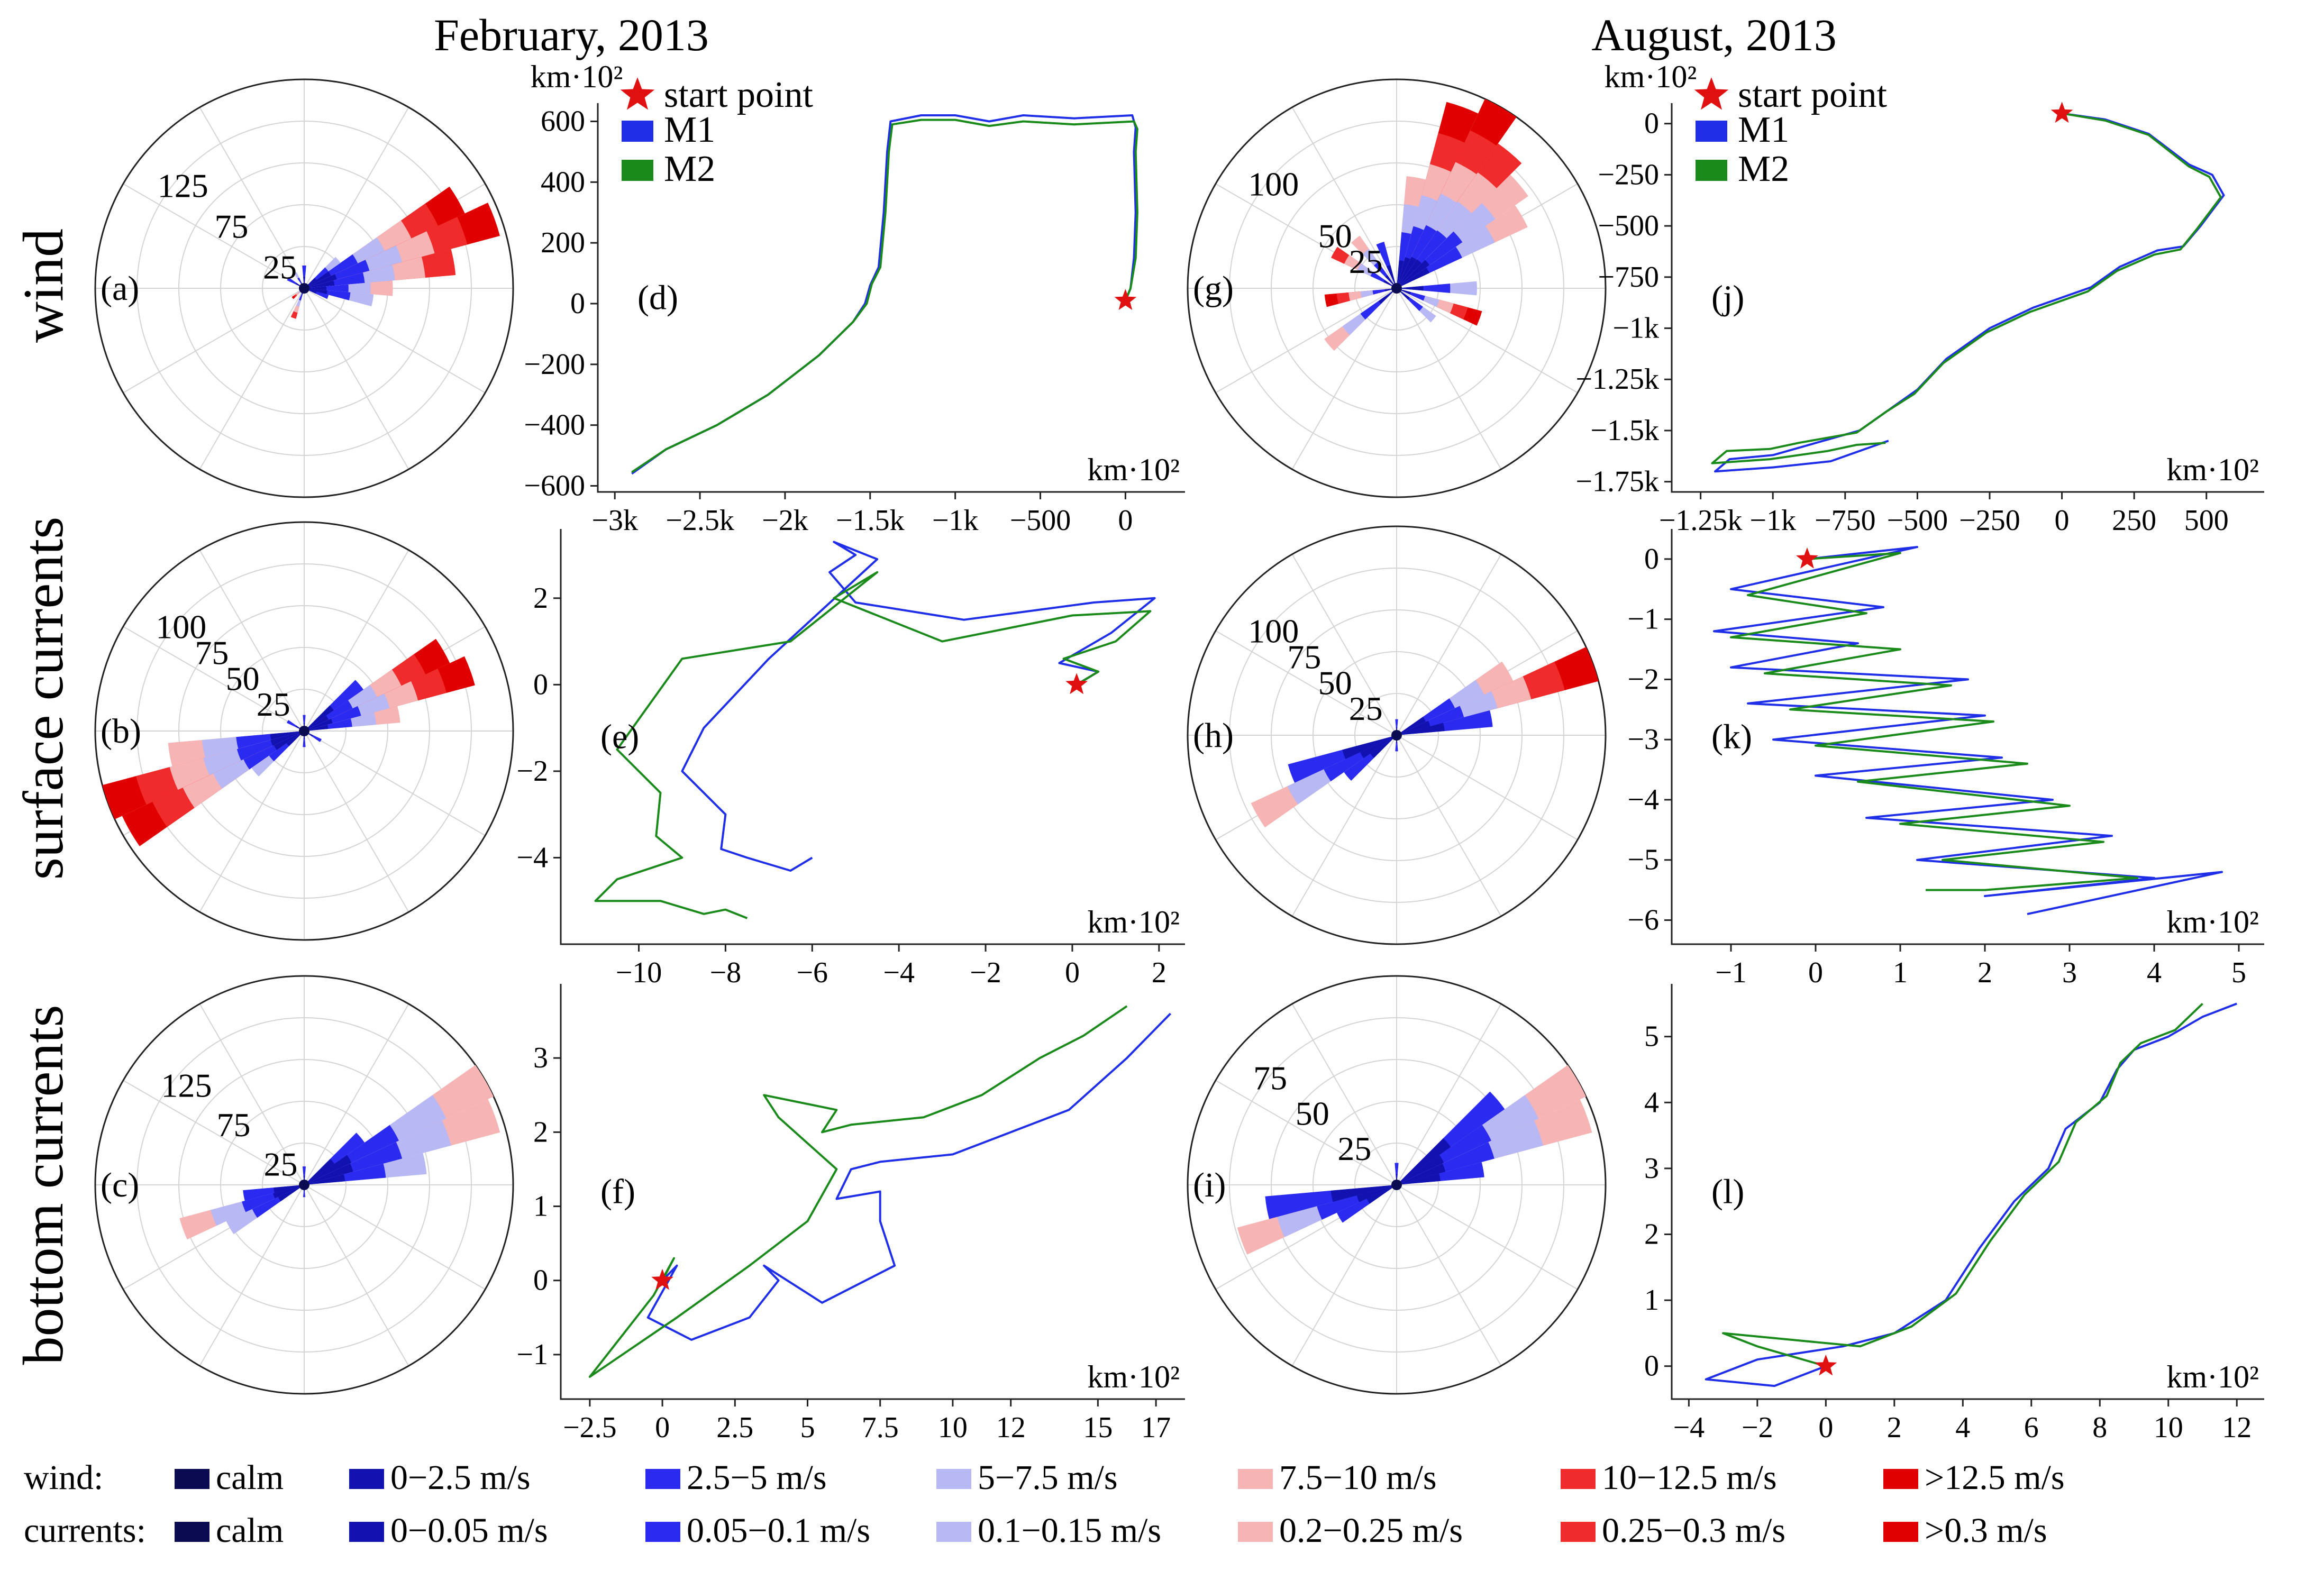 The width and height of the screenshot is (2324, 1571). I want to click on x-tick-label: 2, so click(1985, 972).